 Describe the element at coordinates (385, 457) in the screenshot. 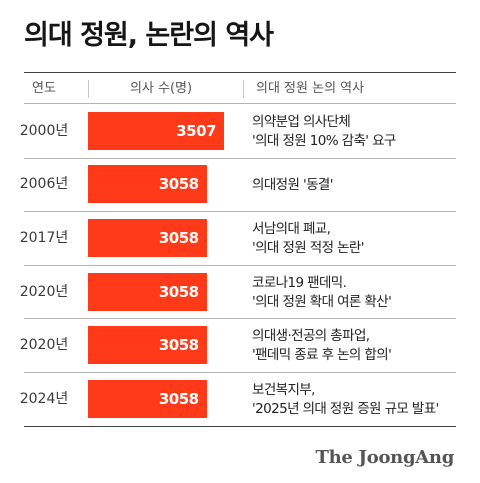

I see `brand-logo: The JoongAng` at that location.